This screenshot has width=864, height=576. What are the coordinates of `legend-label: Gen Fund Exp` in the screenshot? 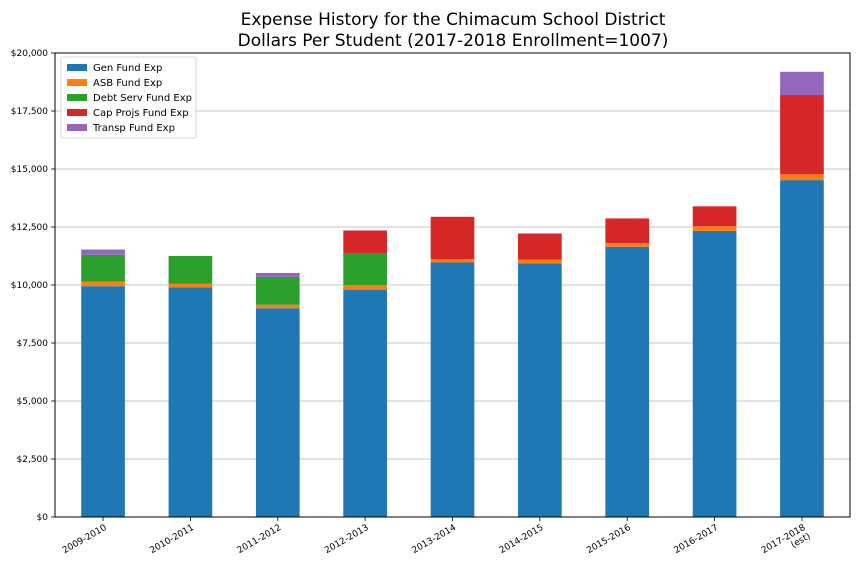 It's located at (127, 68).